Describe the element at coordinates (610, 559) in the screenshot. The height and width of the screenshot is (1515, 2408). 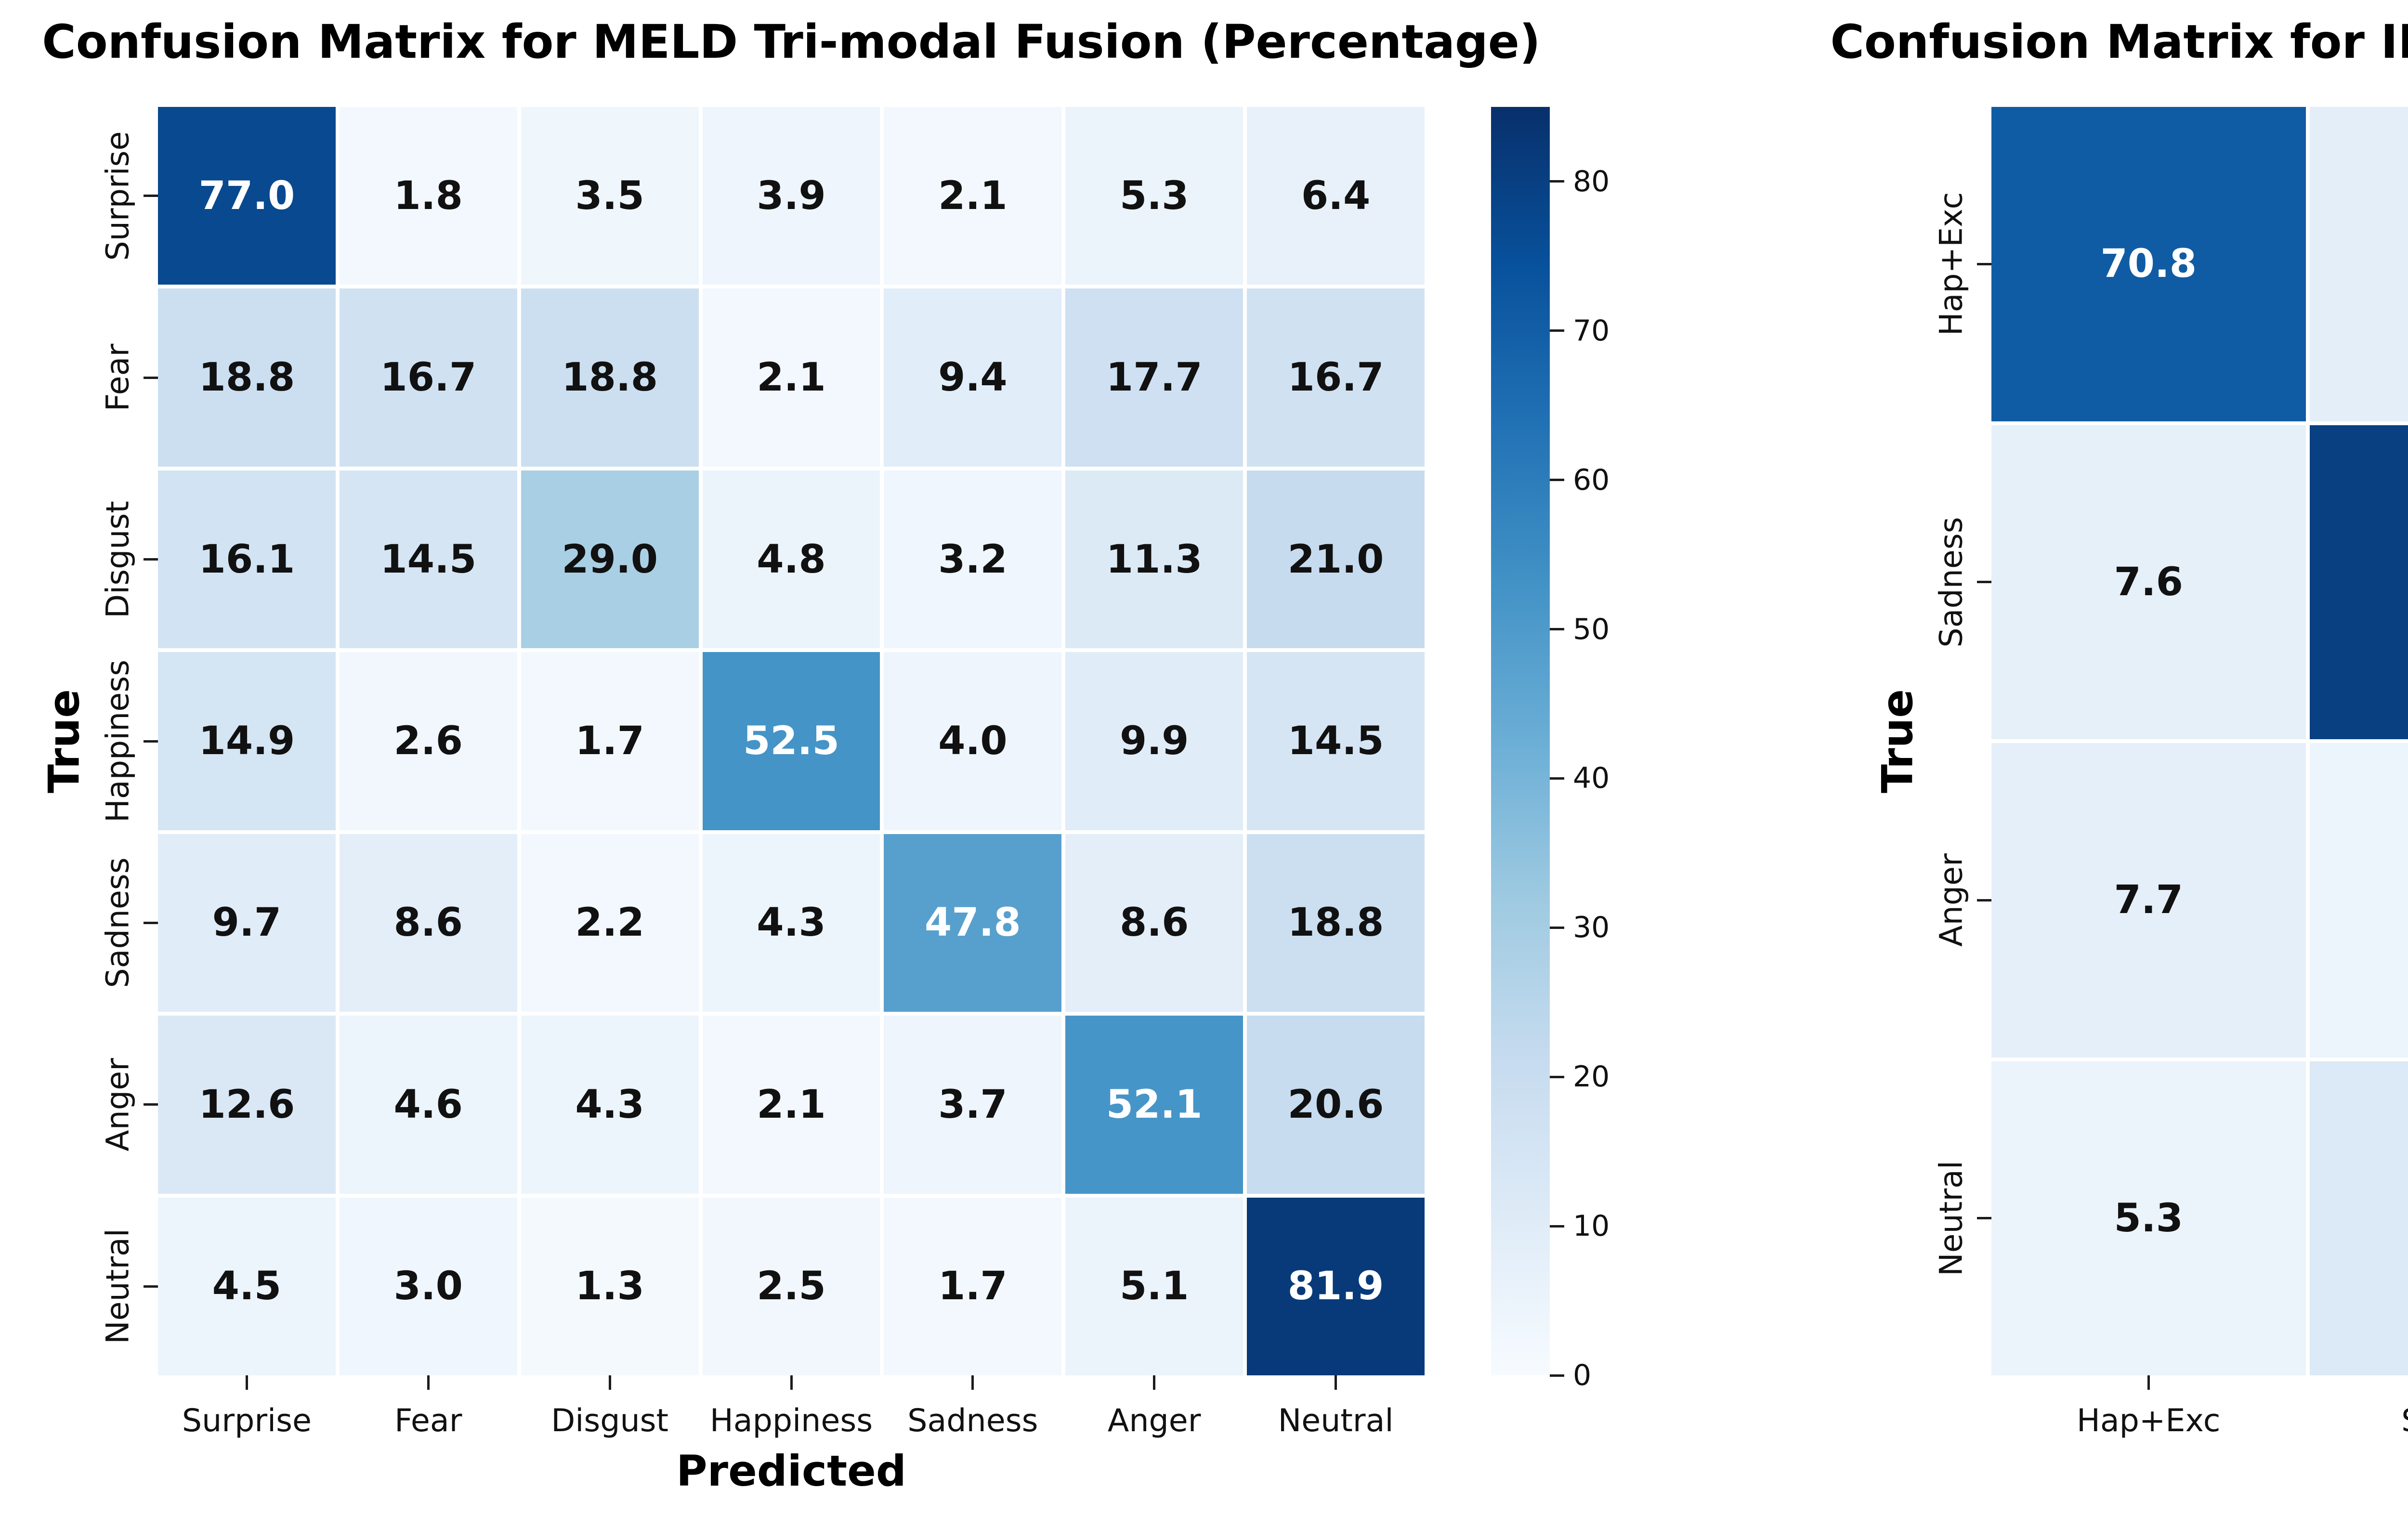
I see `heatmap-cell: 29.0` at that location.